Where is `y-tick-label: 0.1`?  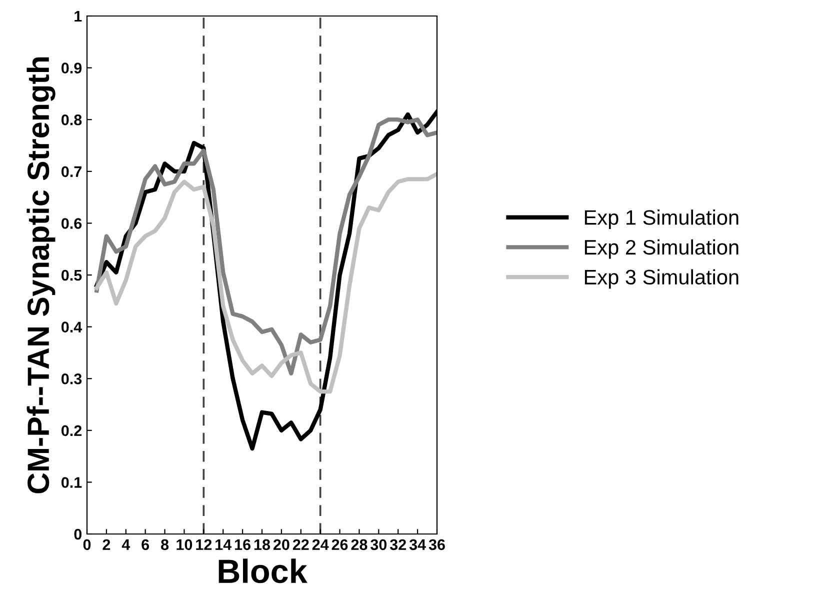 y-tick-label: 0.1 is located at coordinates (72, 482).